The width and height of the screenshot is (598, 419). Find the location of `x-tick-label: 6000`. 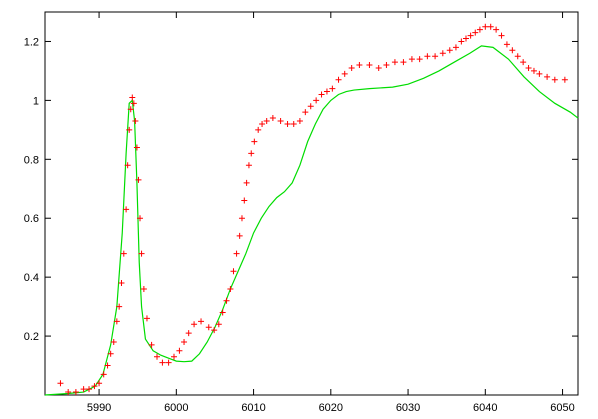

x-tick-label: 6000 is located at coordinates (176, 408).